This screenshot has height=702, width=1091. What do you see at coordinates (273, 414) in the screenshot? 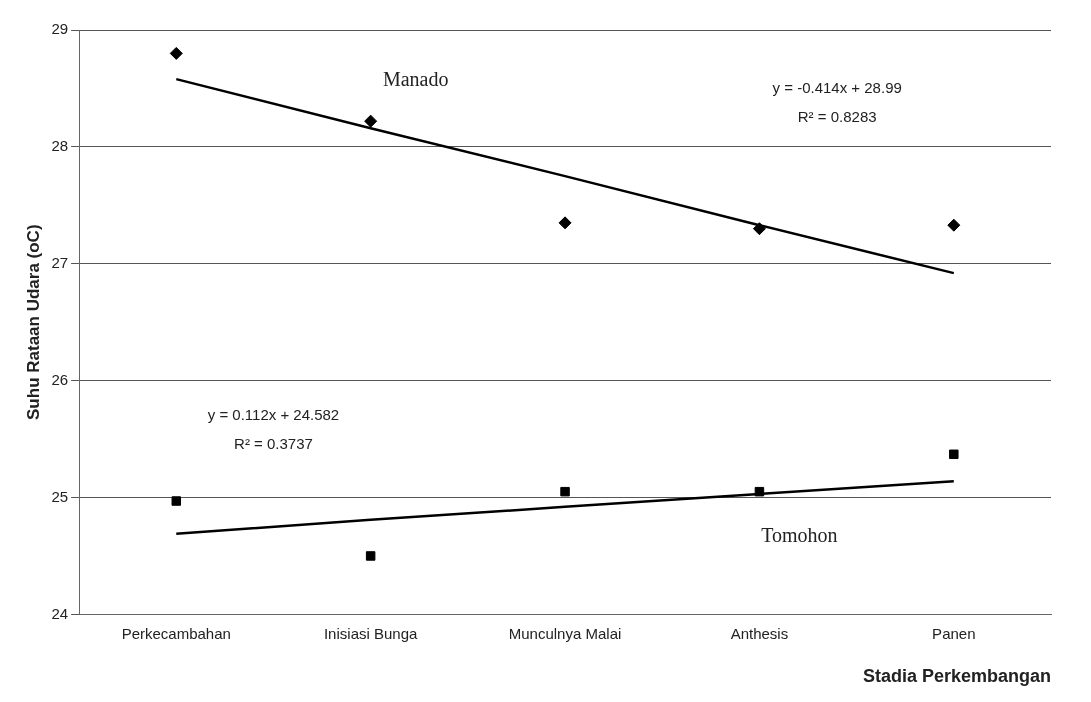
I see `annotation: y = 0.112x + 24.582` at bounding box center [273, 414].